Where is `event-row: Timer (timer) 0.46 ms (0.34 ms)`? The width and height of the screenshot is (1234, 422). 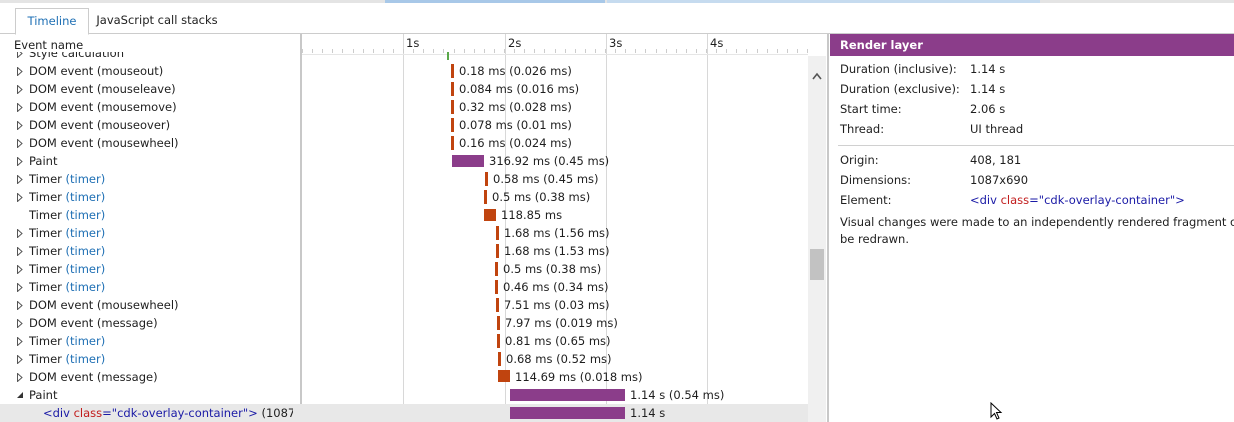 event-row: Timer (timer) 0.46 ms (0.34 ms) is located at coordinates (404, 287).